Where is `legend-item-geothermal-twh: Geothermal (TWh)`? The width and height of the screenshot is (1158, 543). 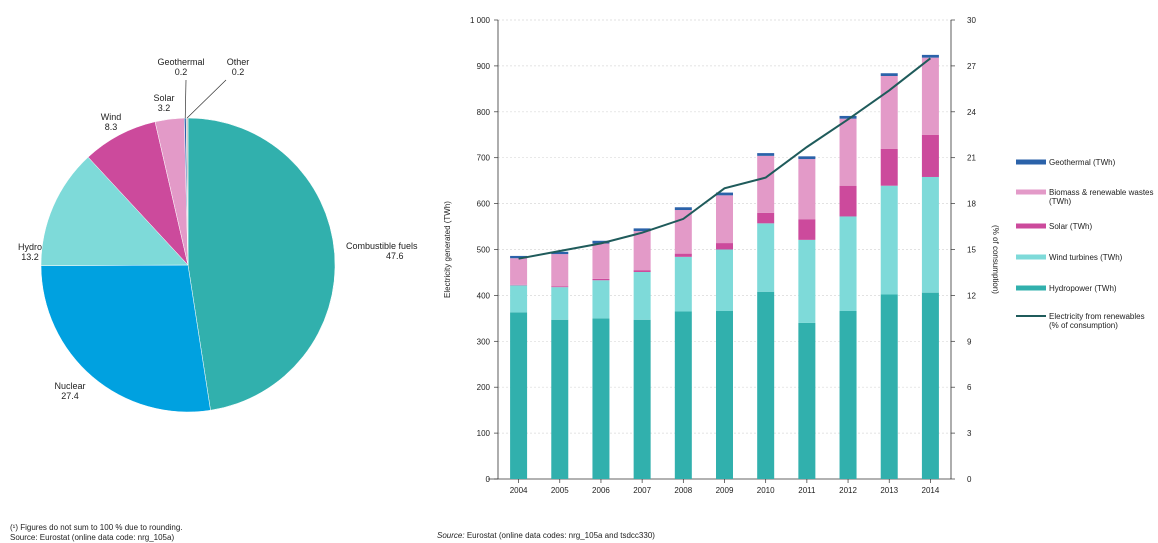 legend-item-geothermal-twh: Geothermal (TWh) is located at coordinates (1066, 162).